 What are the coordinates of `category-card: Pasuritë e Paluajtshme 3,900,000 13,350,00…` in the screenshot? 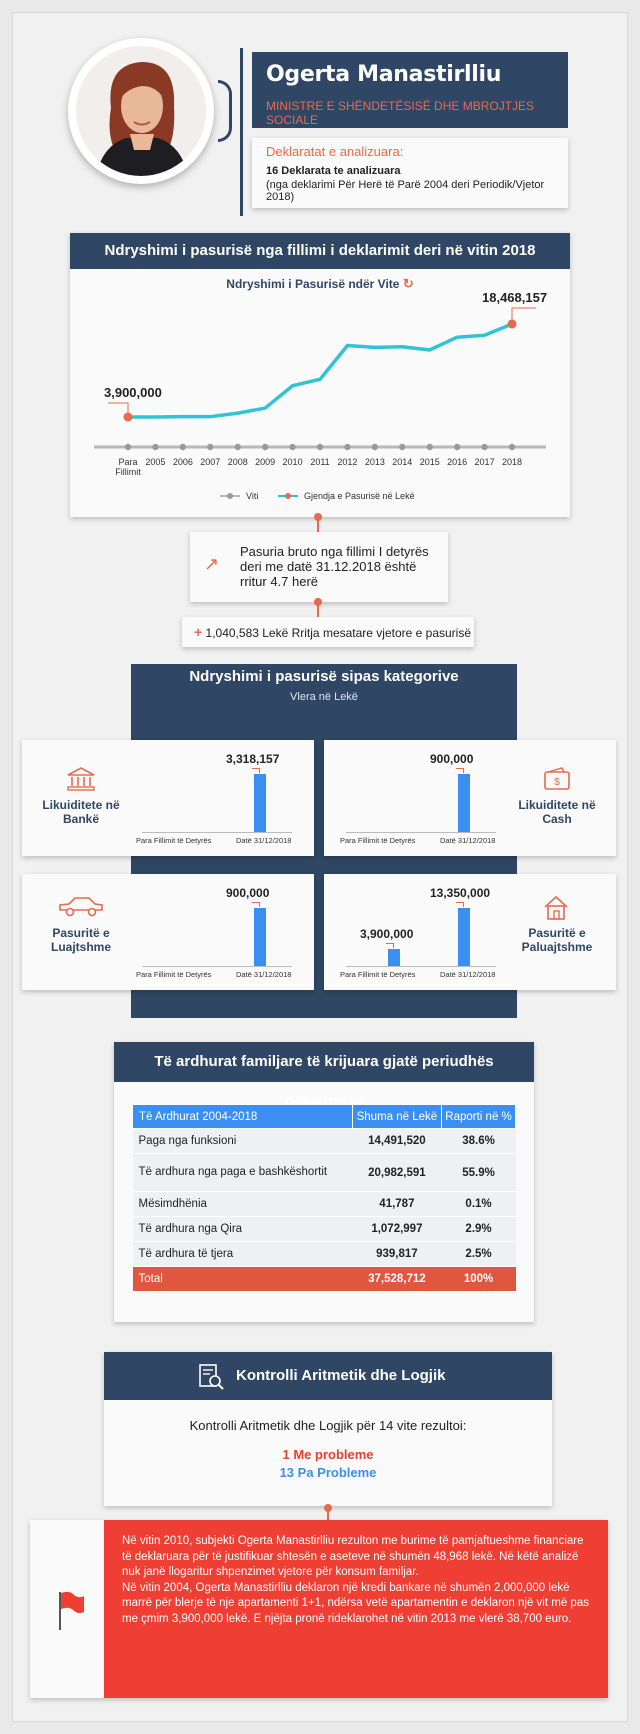 It's located at (470, 932).